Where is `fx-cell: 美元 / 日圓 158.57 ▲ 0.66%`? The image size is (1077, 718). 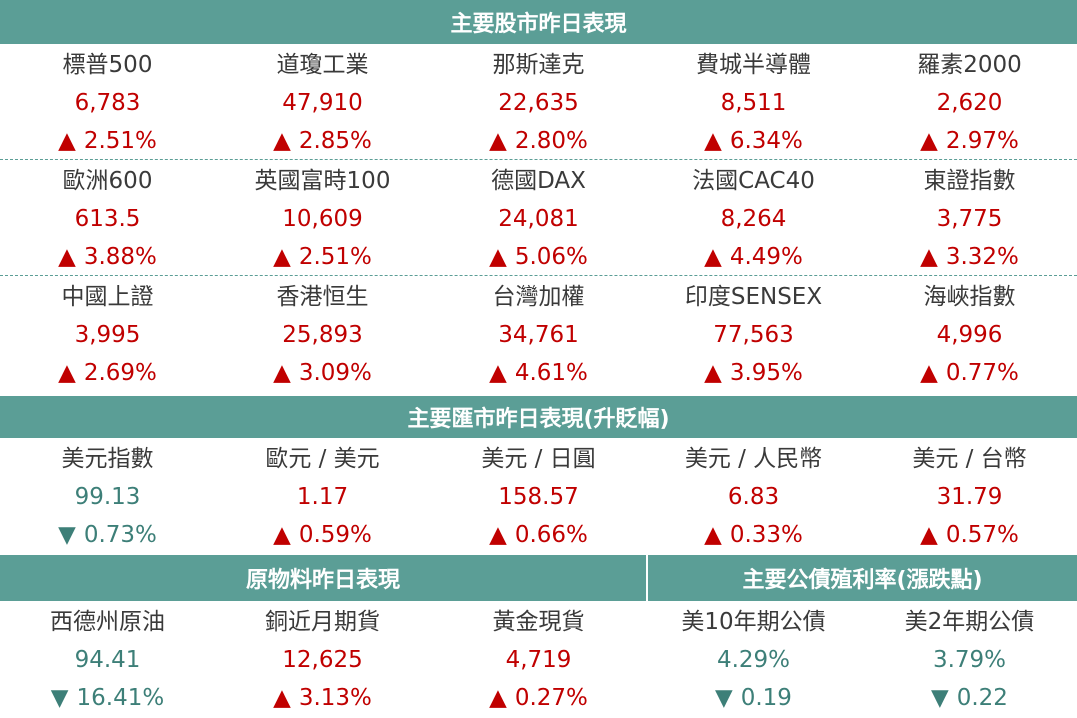 fx-cell: 美元 / 日圓 158.57 ▲ 0.66% is located at coordinates (538, 496).